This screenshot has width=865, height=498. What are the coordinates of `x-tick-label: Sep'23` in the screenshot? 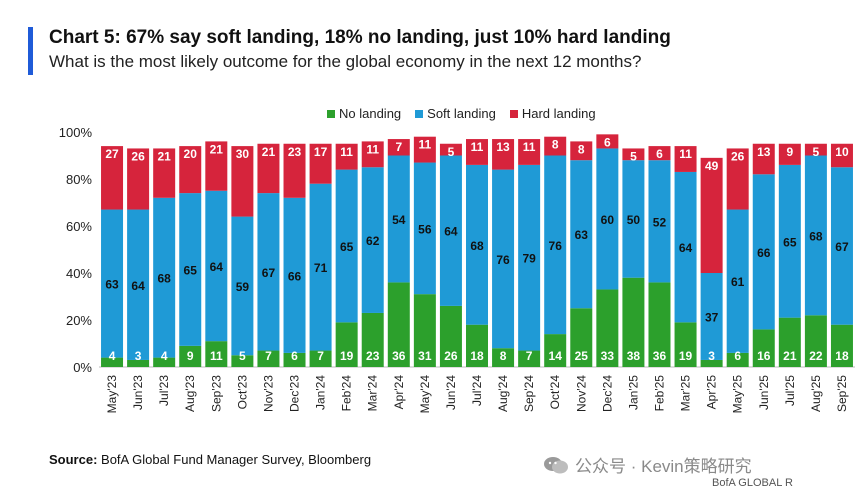 It's located at (216, 393).